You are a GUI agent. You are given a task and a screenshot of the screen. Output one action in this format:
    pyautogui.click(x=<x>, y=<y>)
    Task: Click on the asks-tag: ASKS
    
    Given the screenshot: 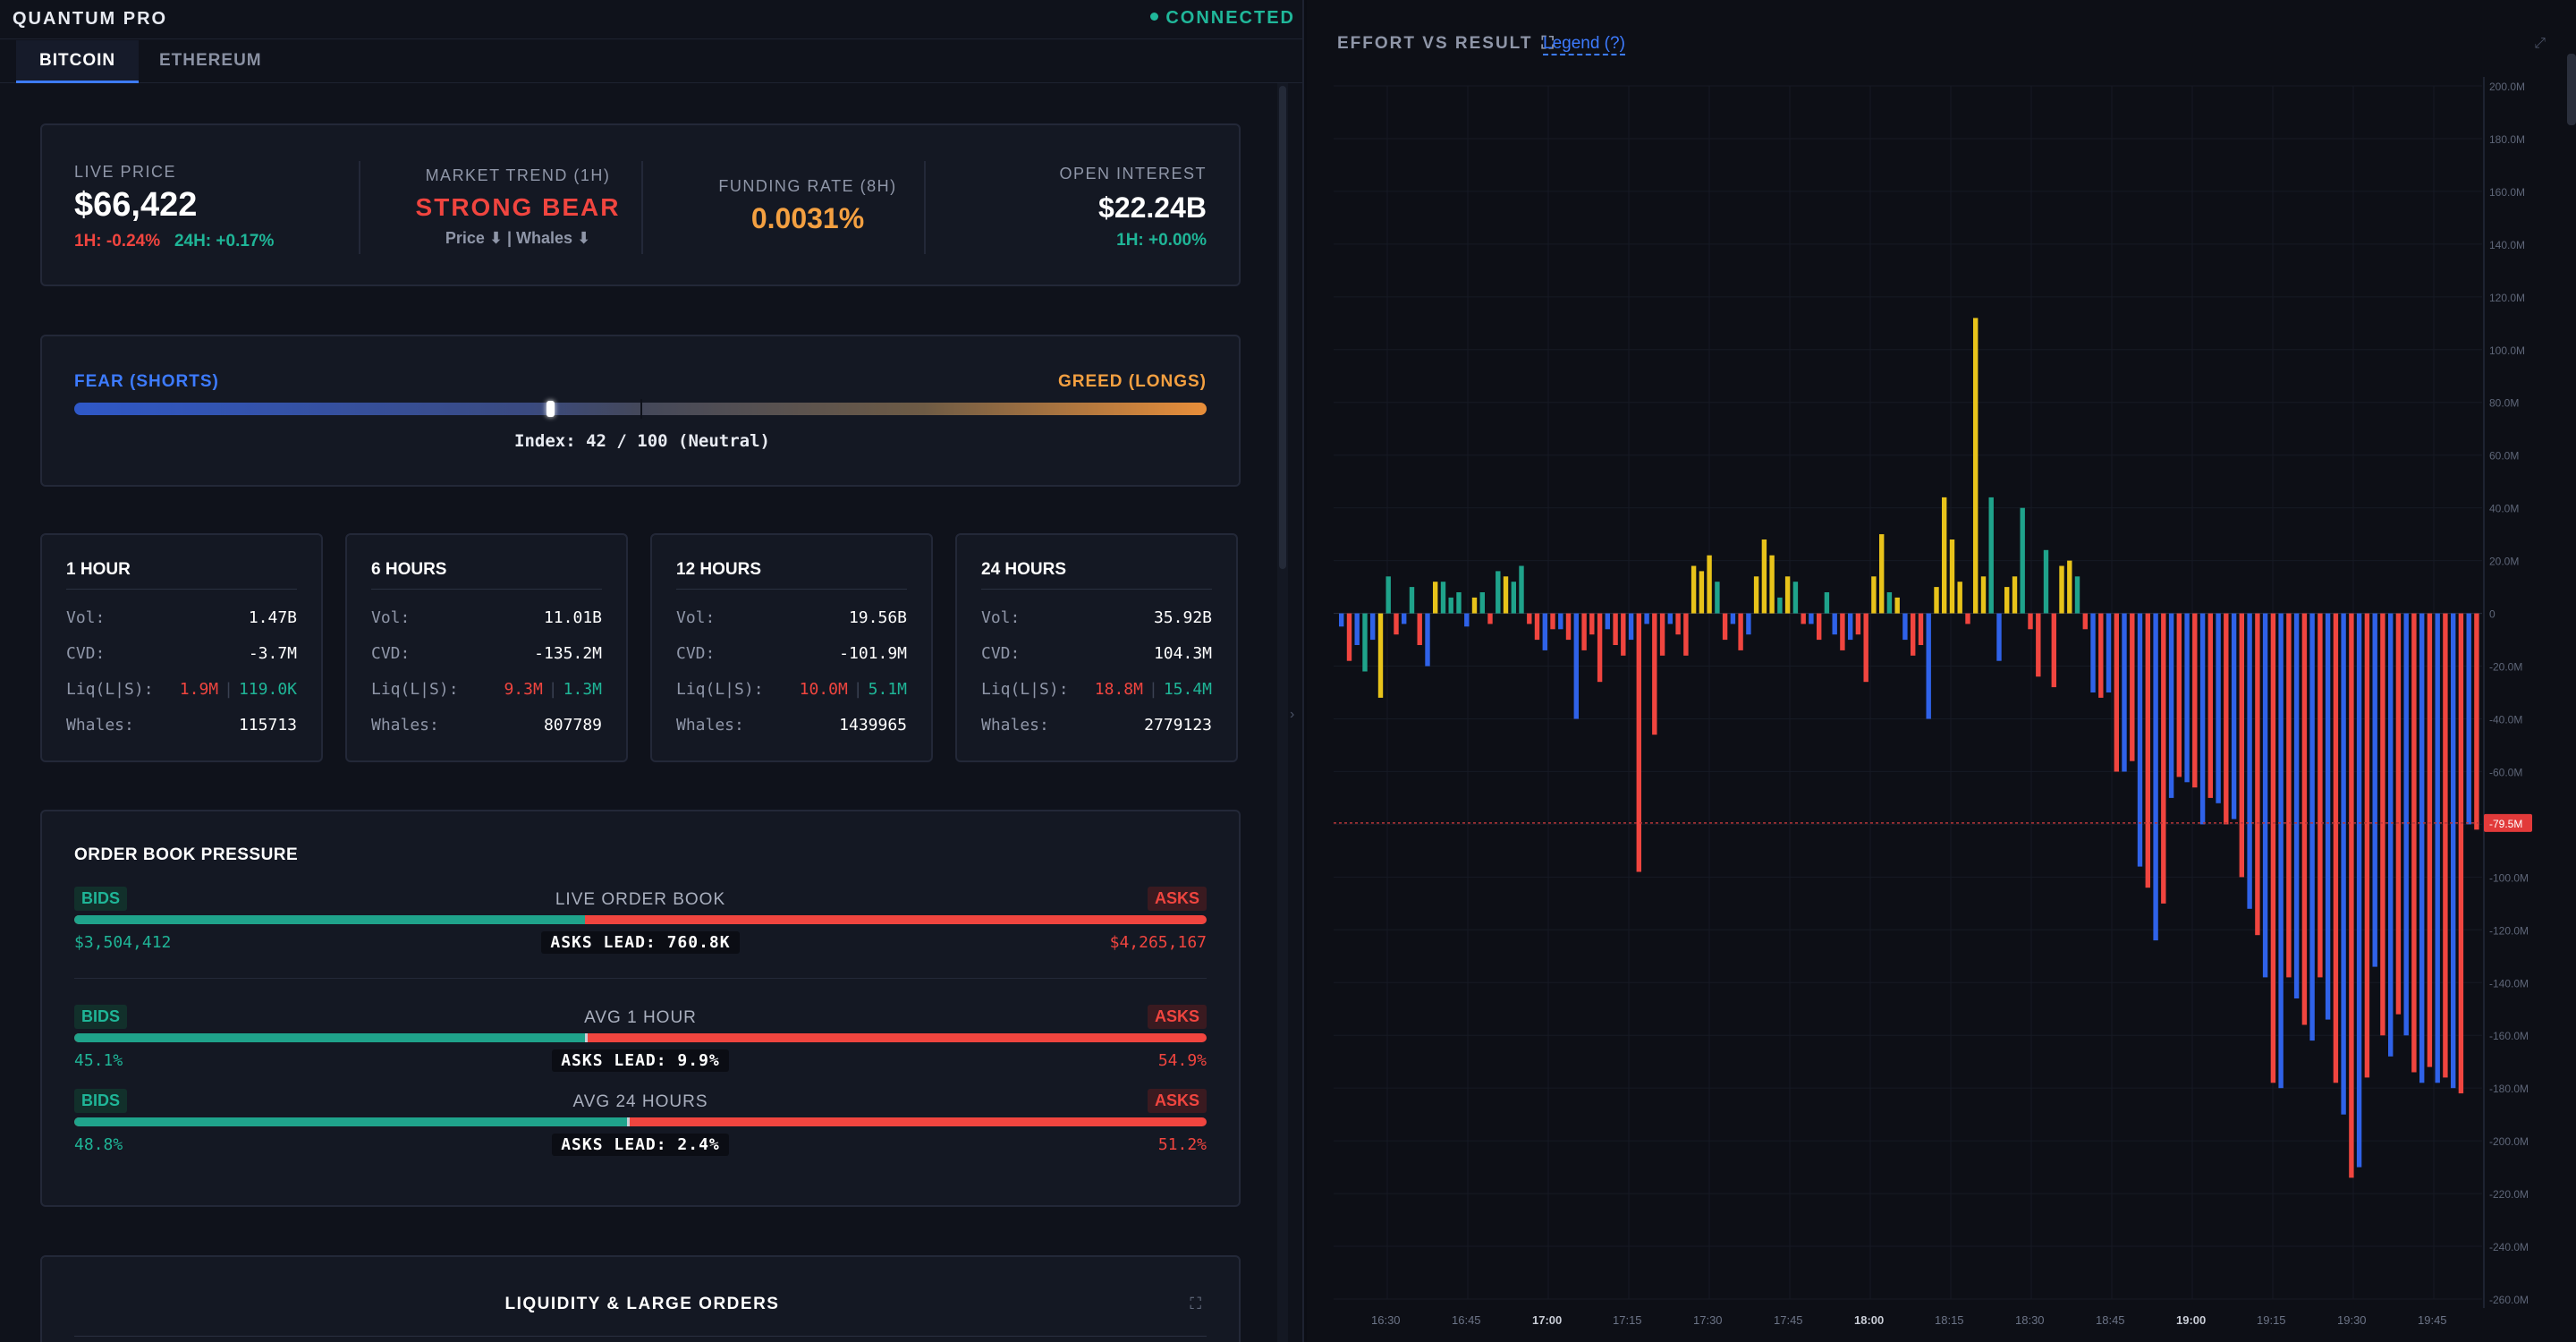 What is the action you would take?
    pyautogui.click(x=1177, y=1017)
    